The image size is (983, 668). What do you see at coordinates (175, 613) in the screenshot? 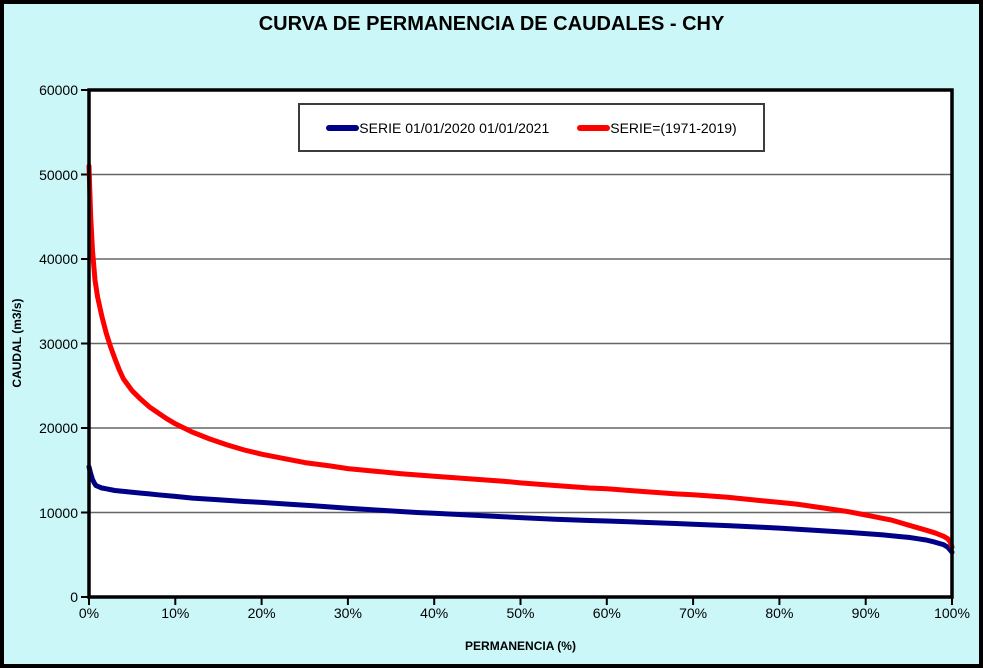
I see `x-tick-label: 10%` at bounding box center [175, 613].